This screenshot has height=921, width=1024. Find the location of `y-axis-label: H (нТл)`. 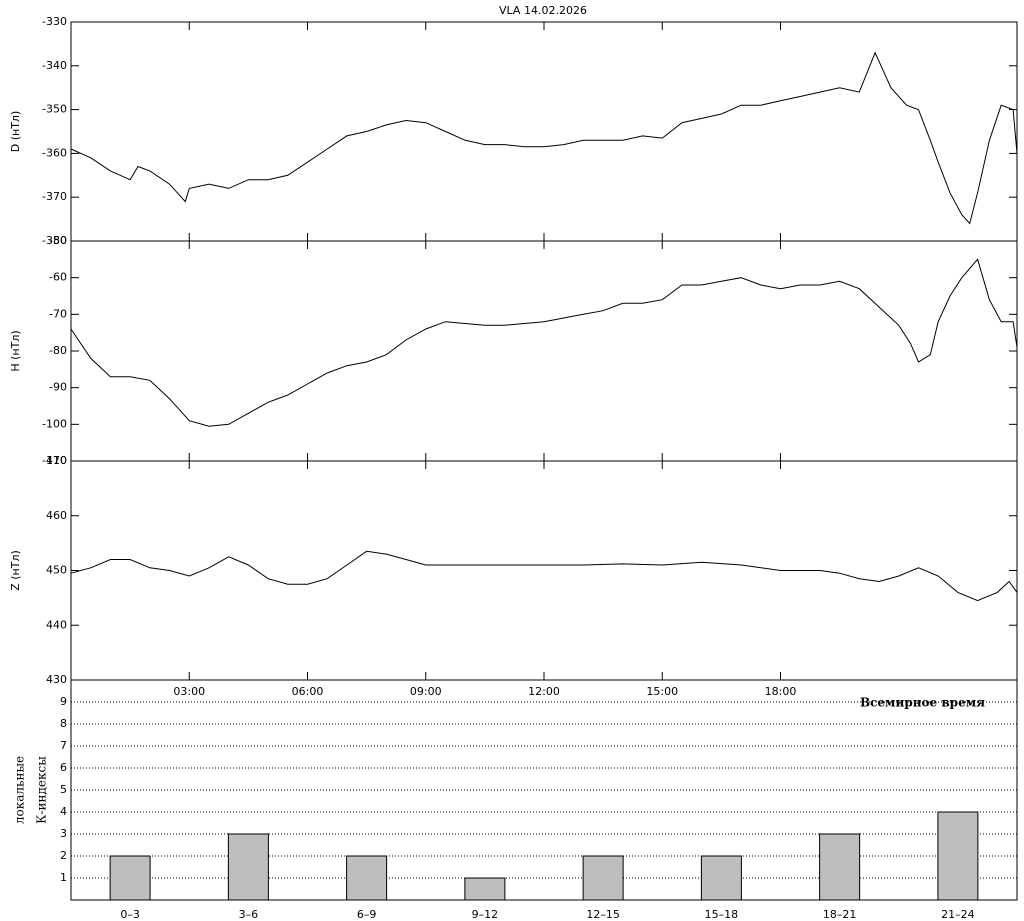

y-axis-label: H (нТл) is located at coordinates (15, 350).